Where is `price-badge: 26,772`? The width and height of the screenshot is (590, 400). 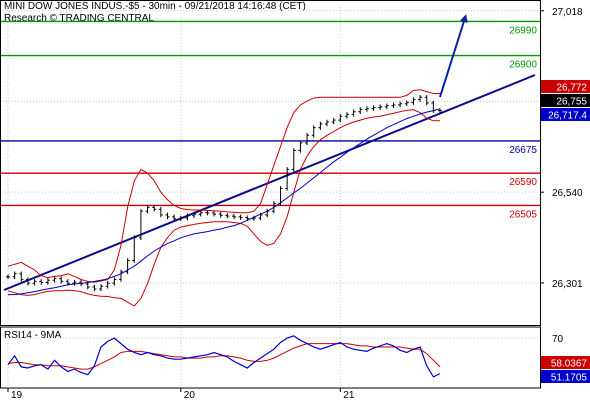 price-badge: 26,772 is located at coordinates (565, 87).